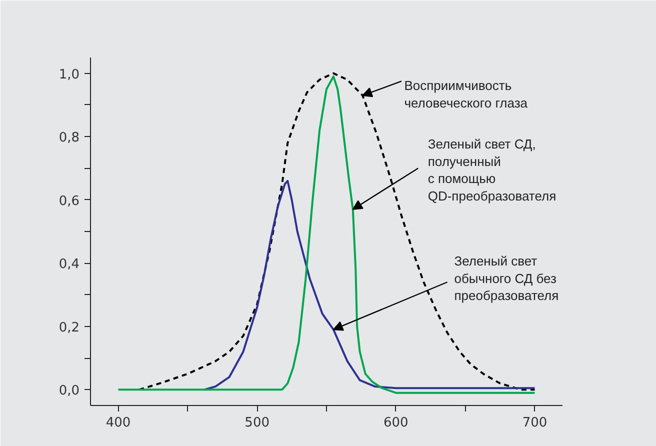 This screenshot has width=656, height=446. What do you see at coordinates (69, 74) in the screenshot?
I see `y-tick-label: 1,0` at bounding box center [69, 74].